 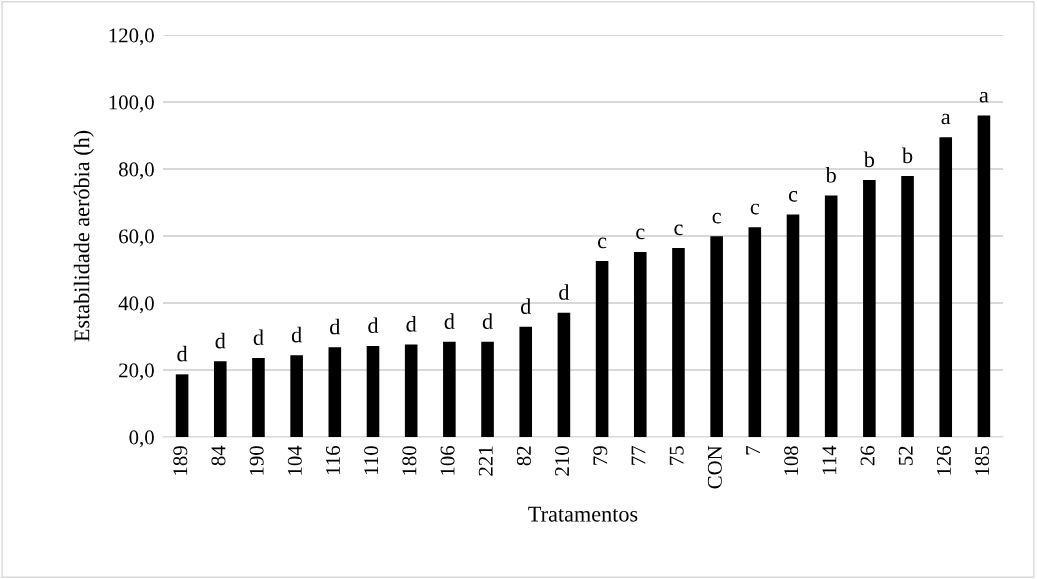 What do you see at coordinates (583, 514) in the screenshot?
I see `x-axis-title: Tratamentos` at bounding box center [583, 514].